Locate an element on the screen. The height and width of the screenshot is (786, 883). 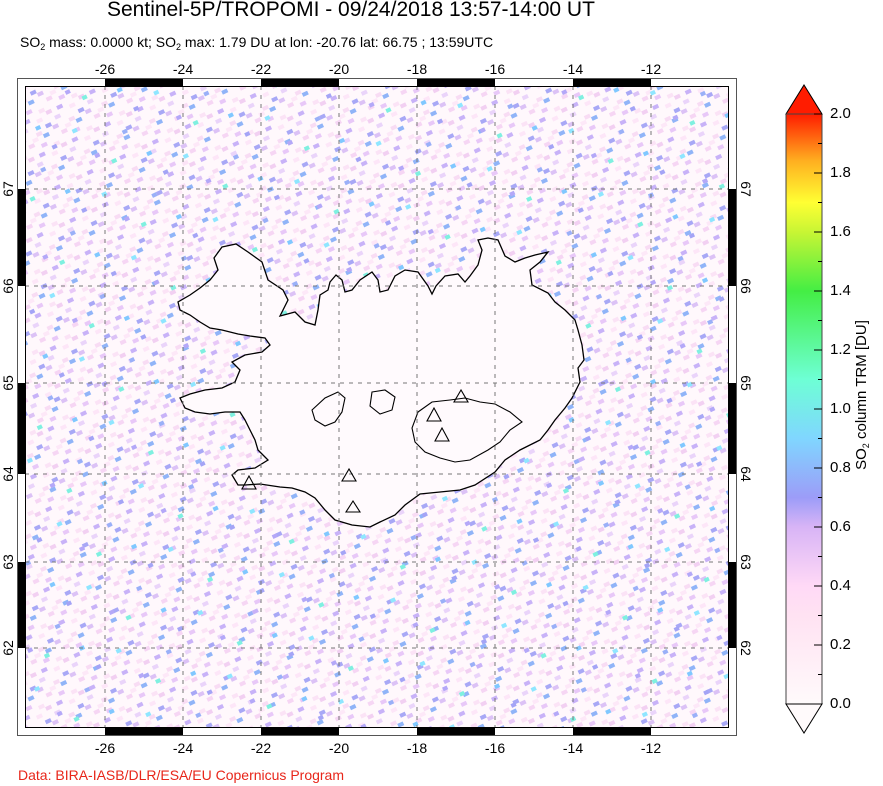
frame-band-bottom is located at coordinates (378, 731).